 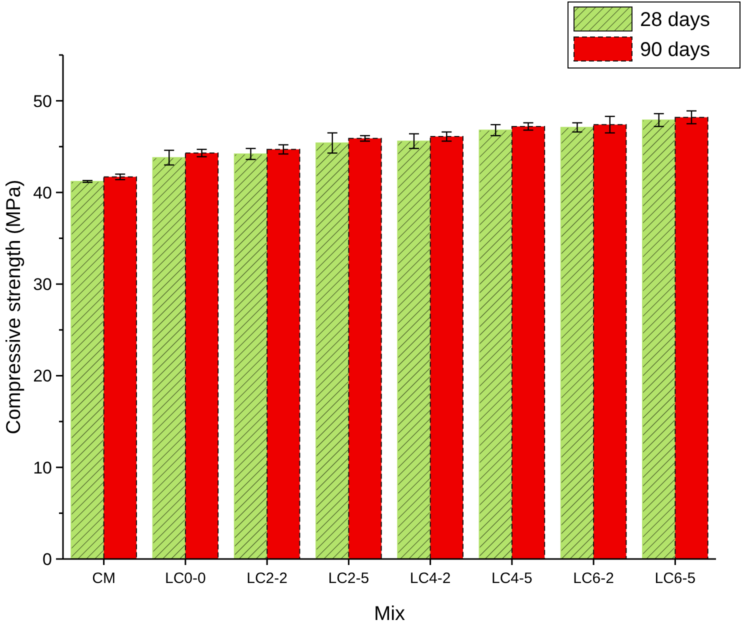 What do you see at coordinates (430, 578) in the screenshot?
I see `x-tick-label: LC4-2` at bounding box center [430, 578].